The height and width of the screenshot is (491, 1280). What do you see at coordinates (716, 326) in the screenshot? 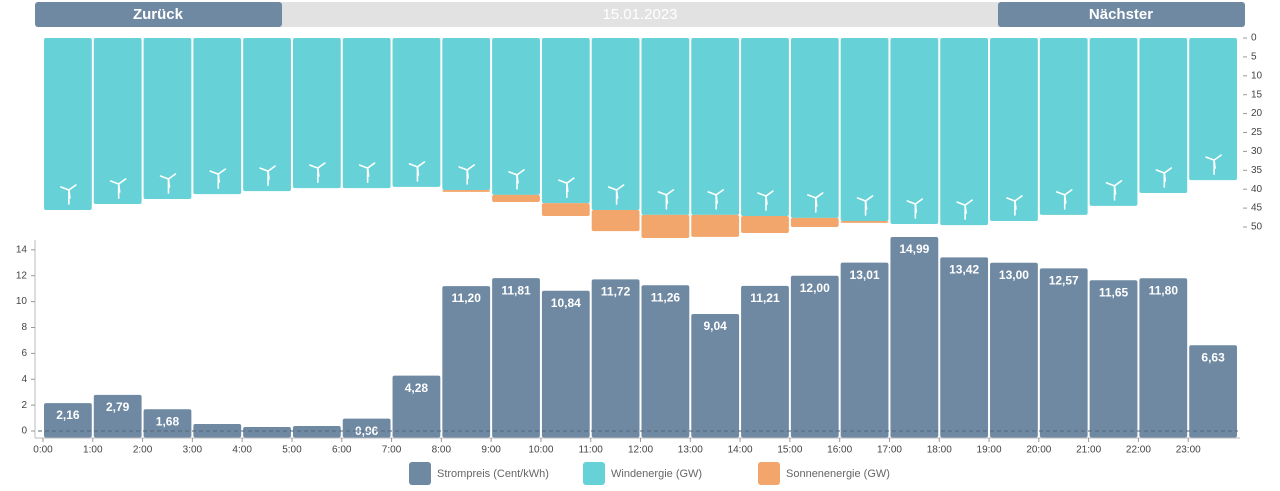
I see `data-label: 9,04` at bounding box center [716, 326].